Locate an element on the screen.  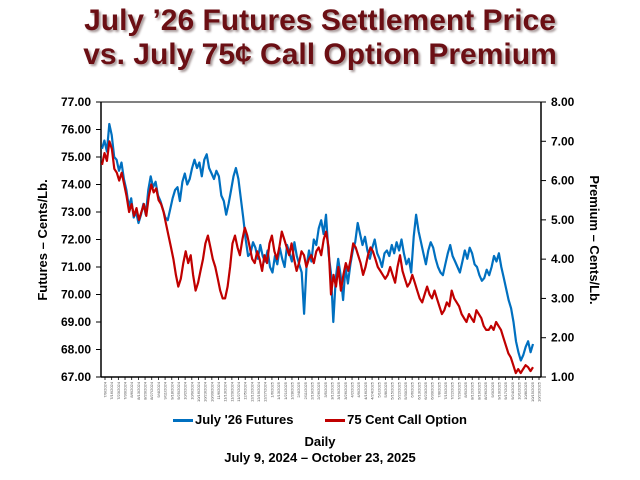
x-tick-label: 7/29/2025 is located at coordinates (458, 390).